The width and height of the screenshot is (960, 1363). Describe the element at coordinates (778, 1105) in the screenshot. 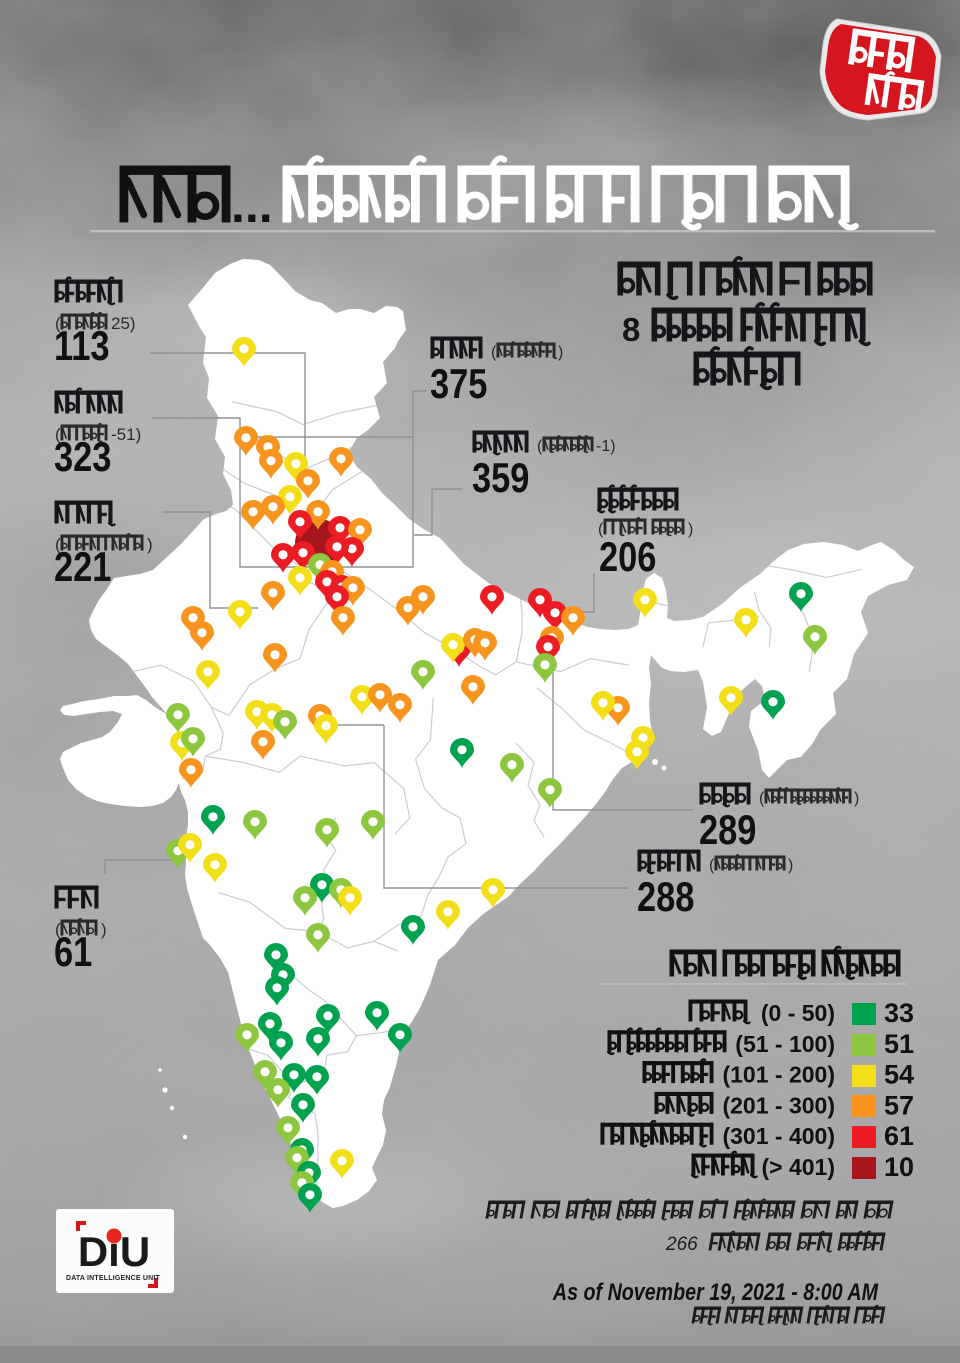

I see `svg-text: (201 - 300)` at that location.